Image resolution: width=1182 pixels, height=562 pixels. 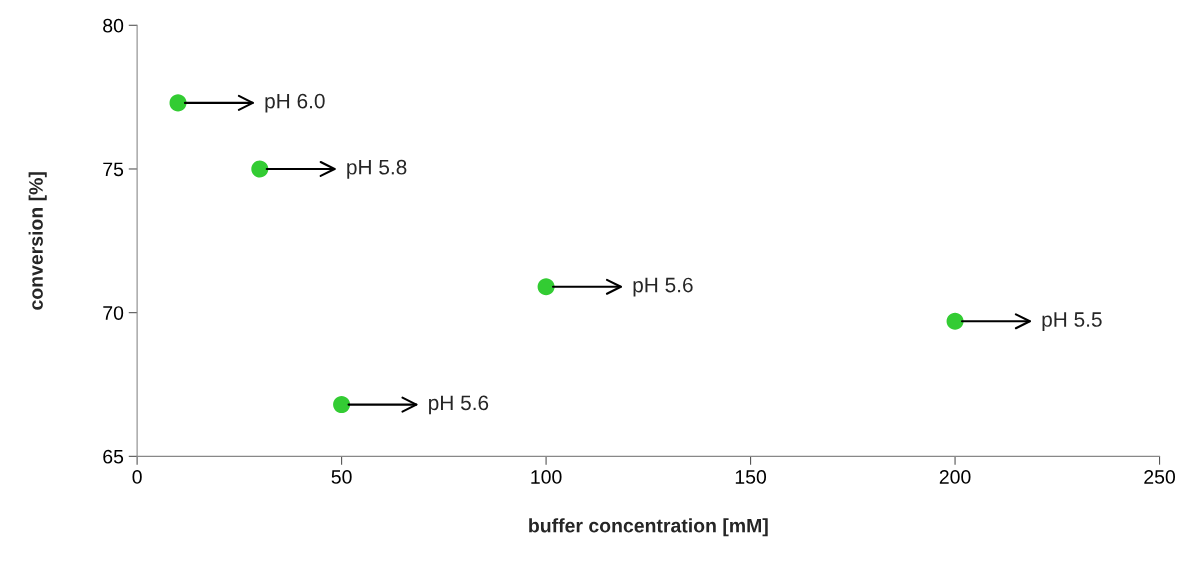 What do you see at coordinates (37, 241) in the screenshot?
I see `y-axis-title: conversion [%]` at bounding box center [37, 241].